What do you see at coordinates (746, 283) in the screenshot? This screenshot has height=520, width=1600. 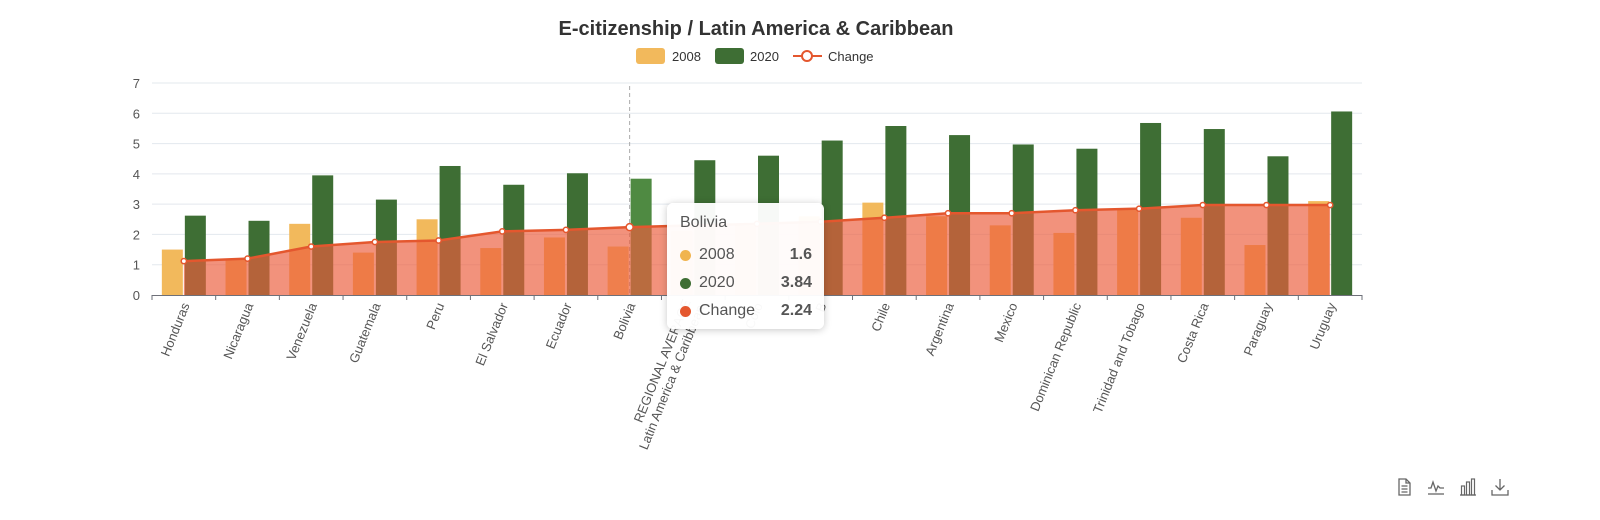 I see `tooltip-row-2020: 2020 3.84` at bounding box center [746, 283].